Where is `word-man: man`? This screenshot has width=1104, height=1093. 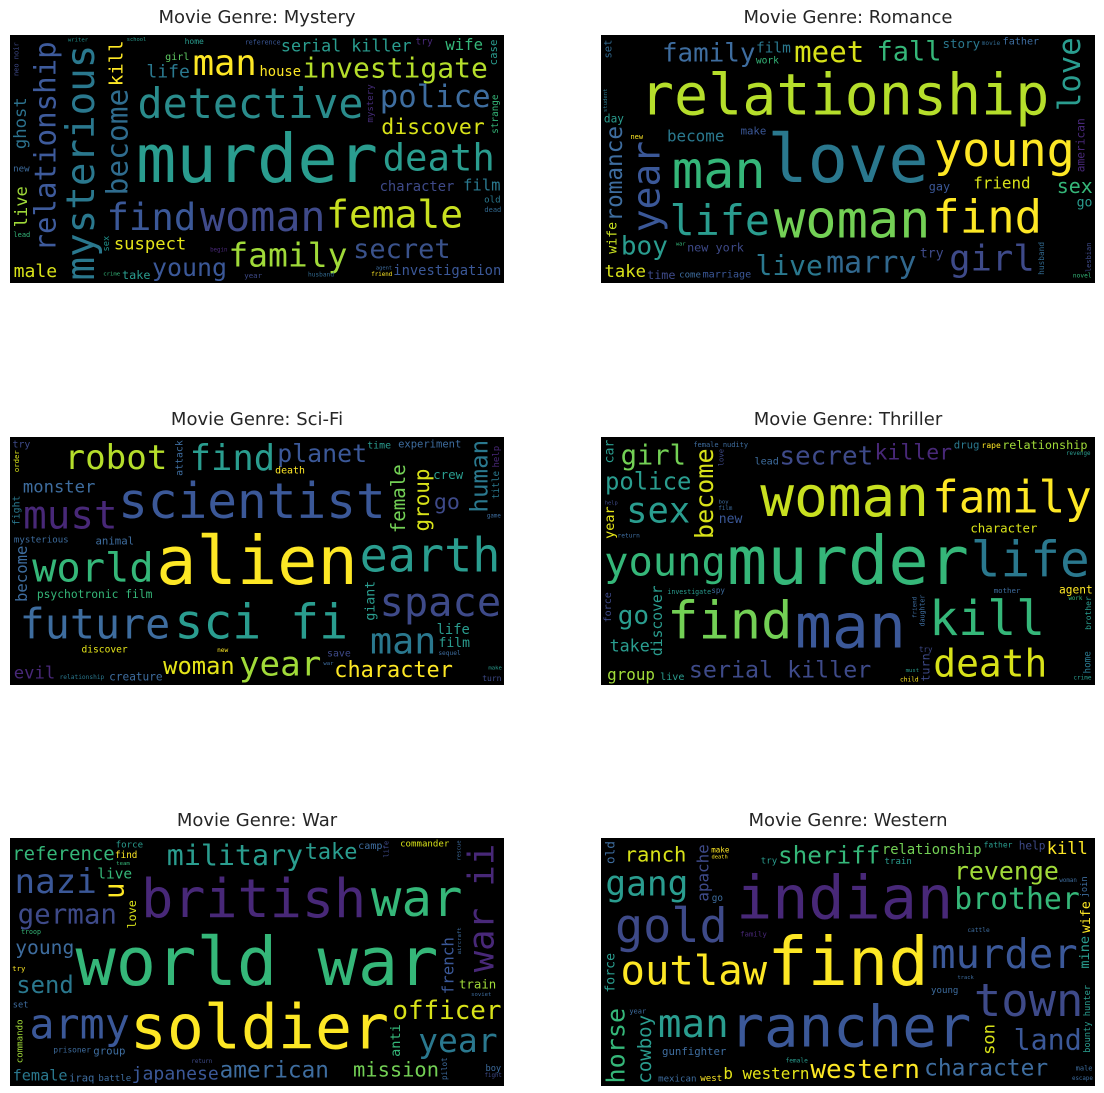 word-man: man is located at coordinates (719, 171).